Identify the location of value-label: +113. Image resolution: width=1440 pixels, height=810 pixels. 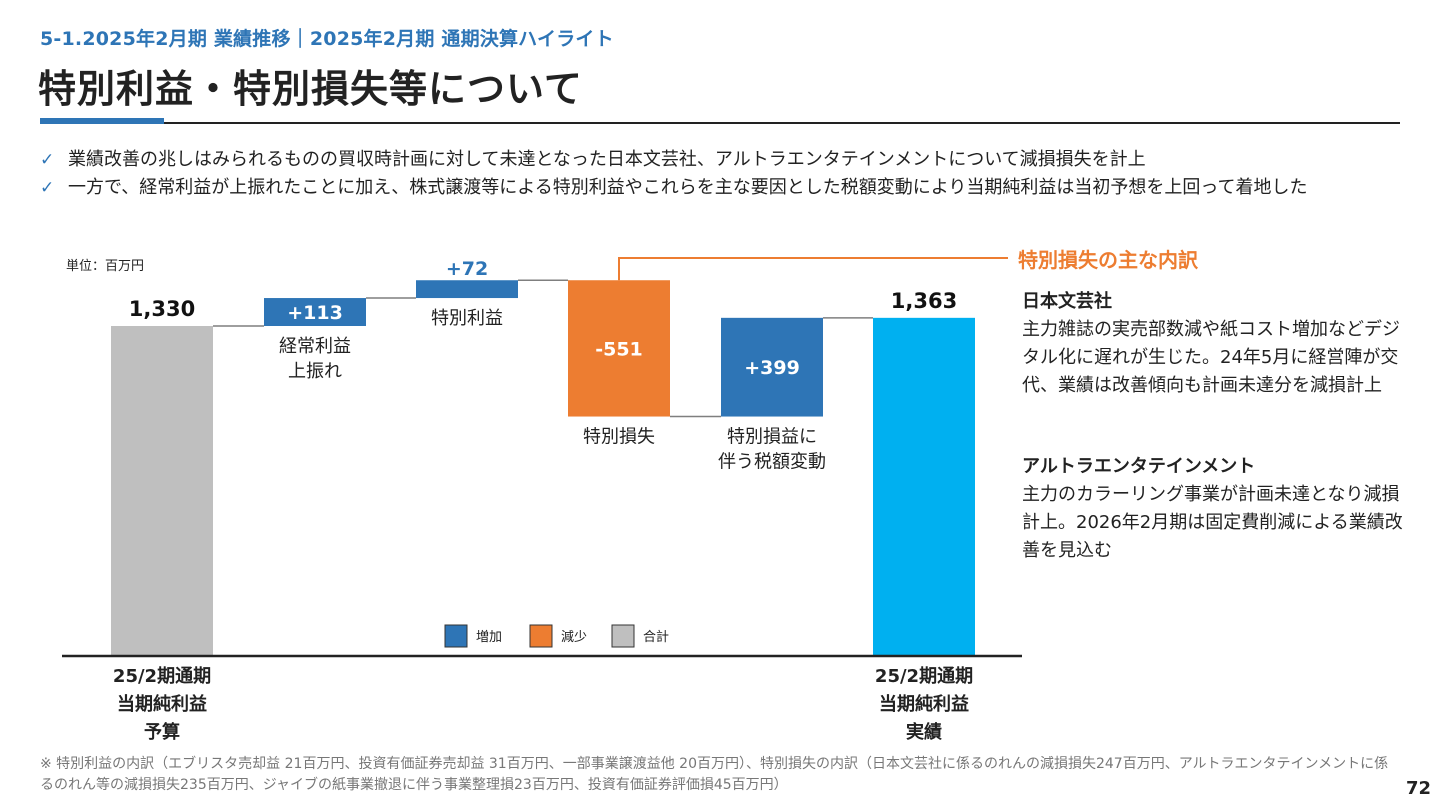
(315, 313).